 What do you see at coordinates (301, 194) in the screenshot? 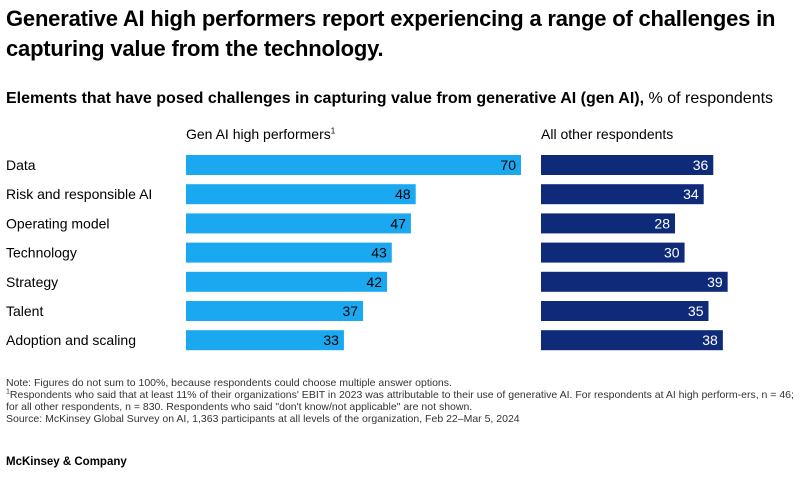
I see `bar-high-performers-risk-and-responsible-ai` at bounding box center [301, 194].